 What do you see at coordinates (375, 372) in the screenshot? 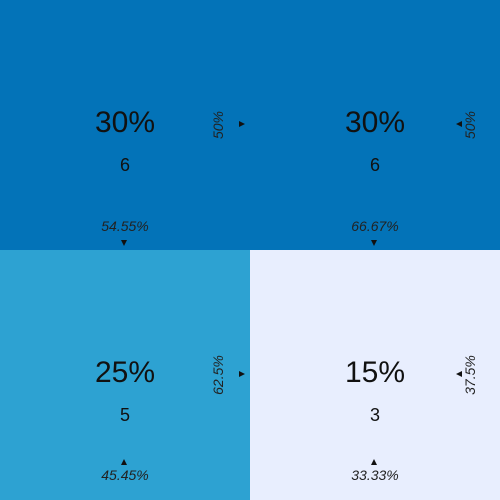
I see `cell-percent-label: 15%` at bounding box center [375, 372].